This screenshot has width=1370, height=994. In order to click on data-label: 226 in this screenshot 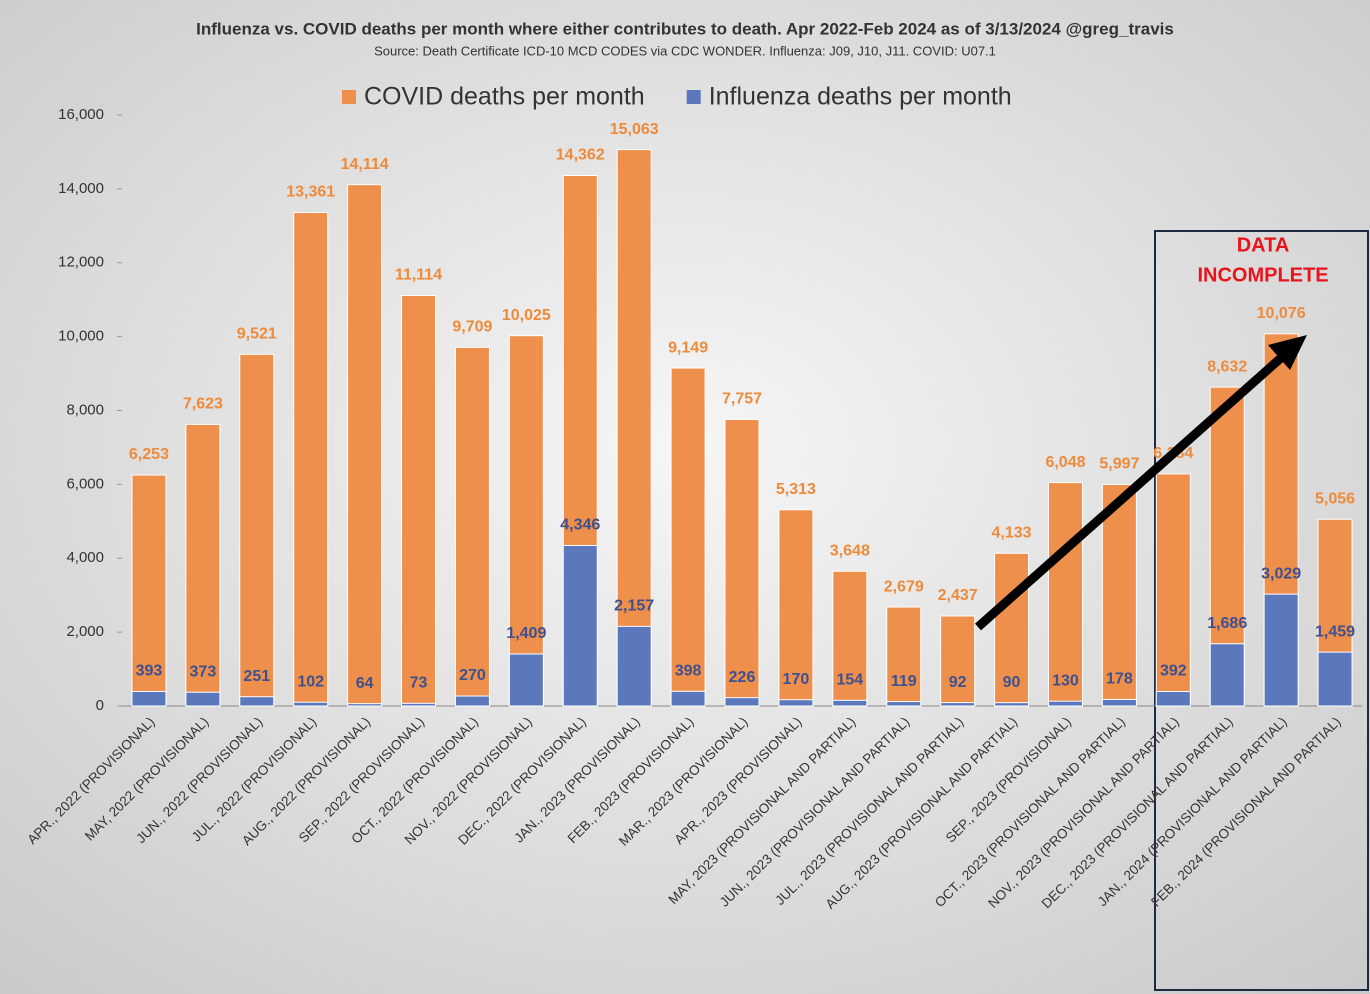, I will do `click(742, 677)`.